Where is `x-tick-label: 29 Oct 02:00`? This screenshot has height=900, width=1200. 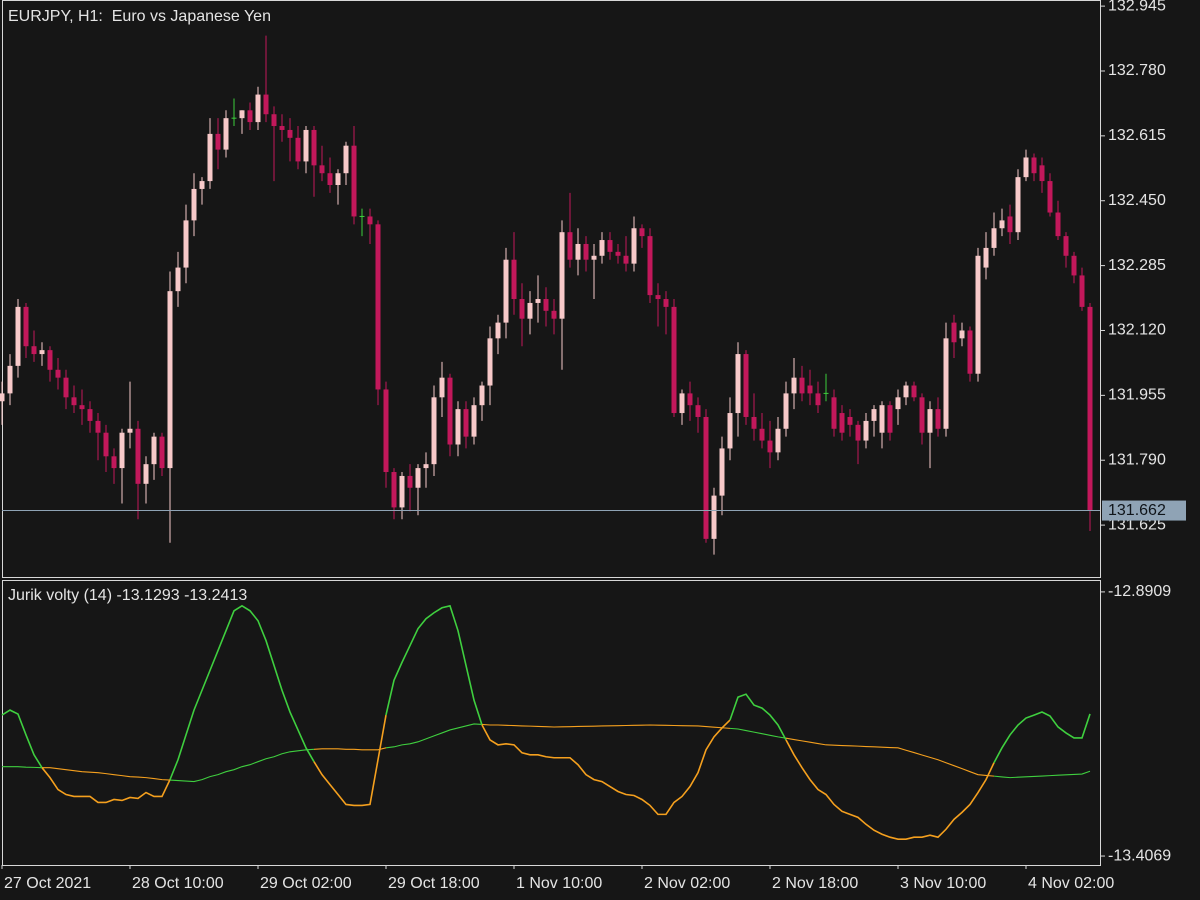 x-tick-label: 29 Oct 02:00 is located at coordinates (306, 883).